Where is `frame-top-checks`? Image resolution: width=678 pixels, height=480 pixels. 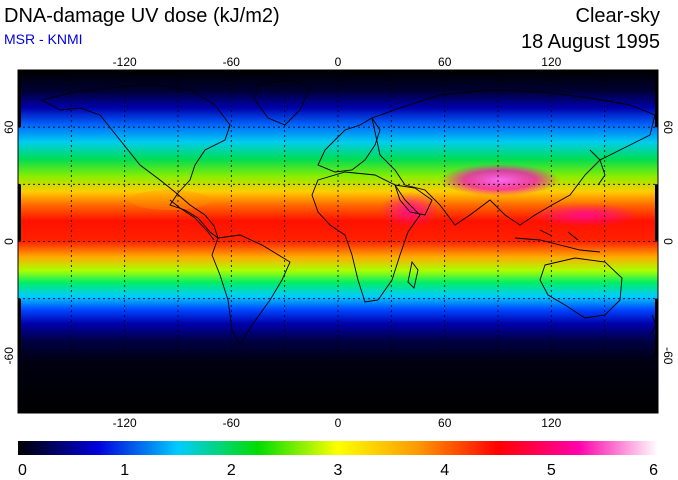
frame-top-checks is located at coordinates (311, 71).